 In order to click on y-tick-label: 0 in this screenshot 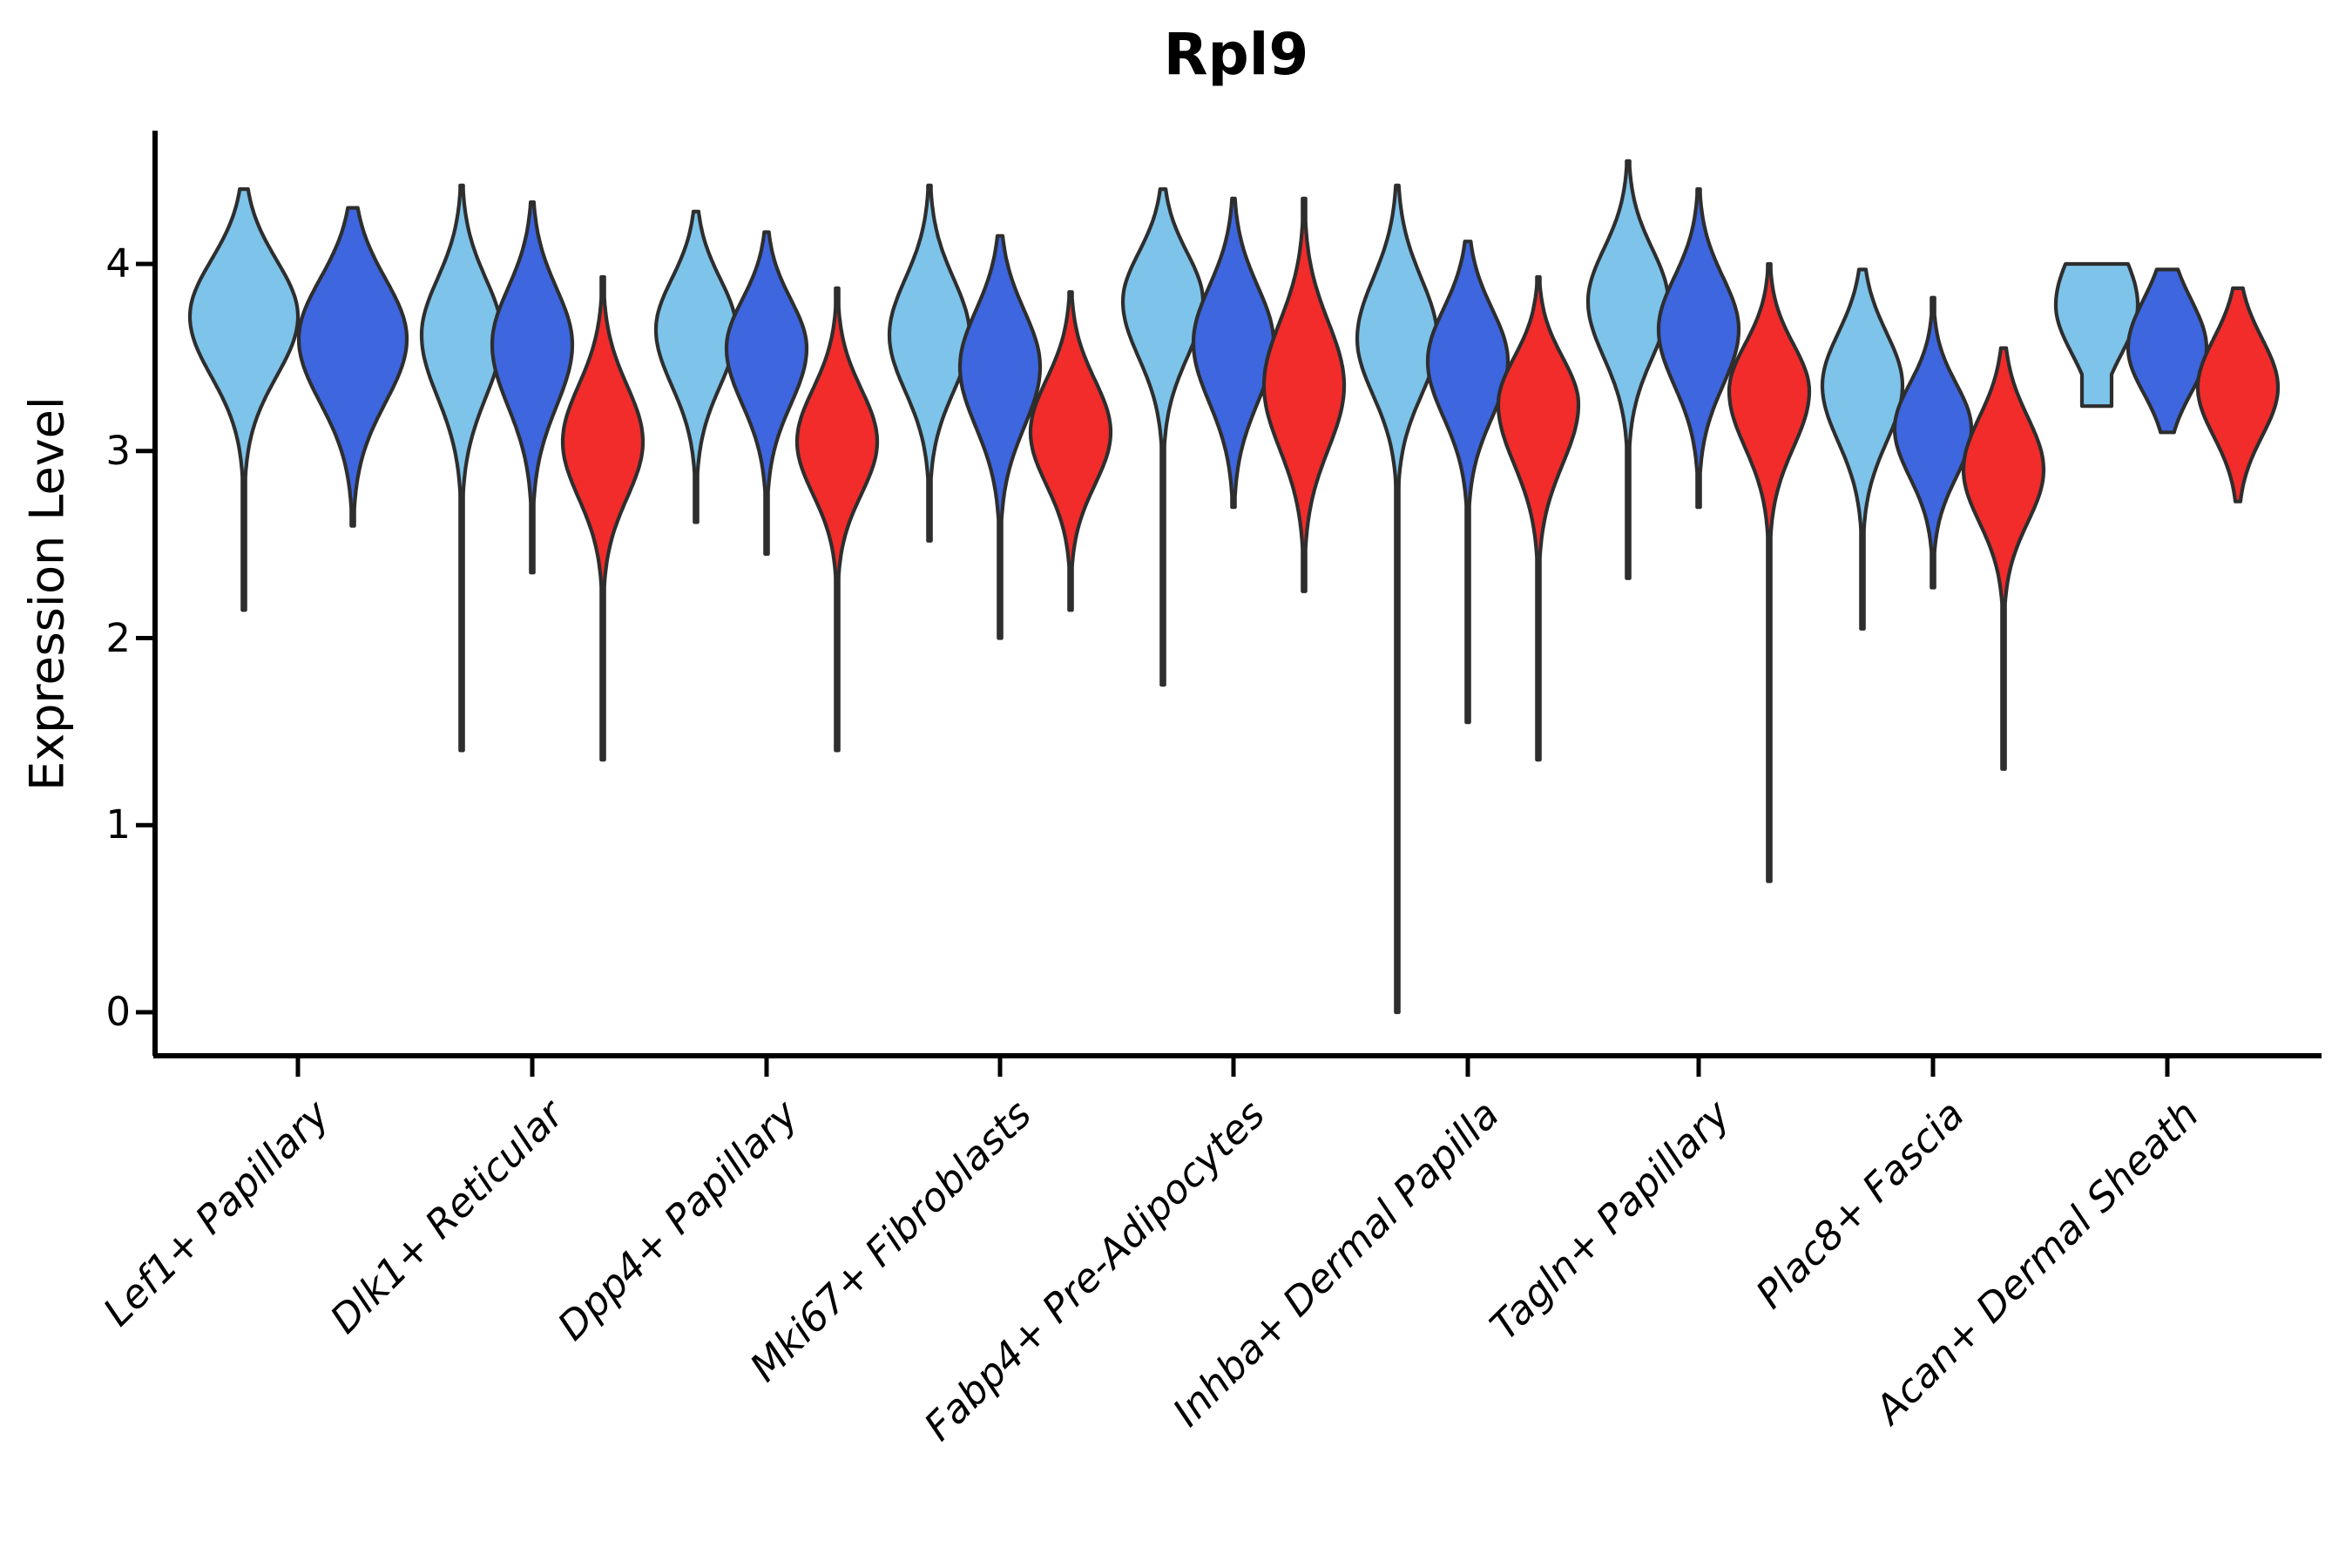, I will do `click(118, 1012)`.